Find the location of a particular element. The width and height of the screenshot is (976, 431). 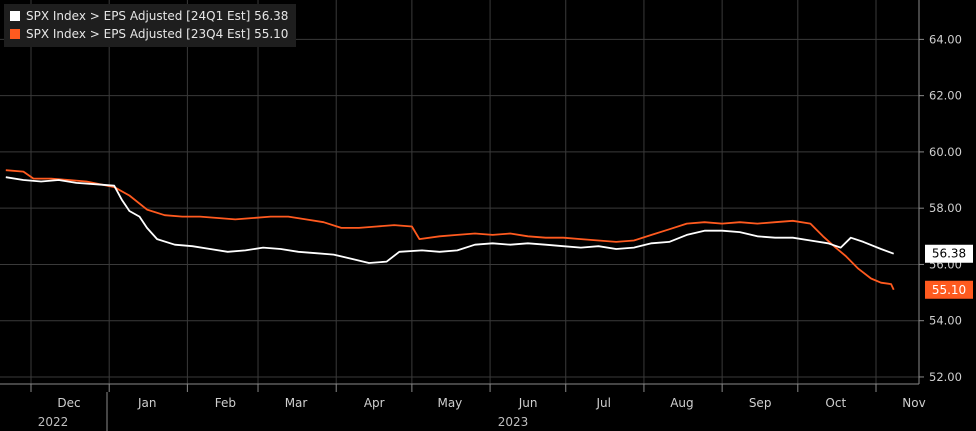

year-label: 2022 is located at coordinates (53, 422).